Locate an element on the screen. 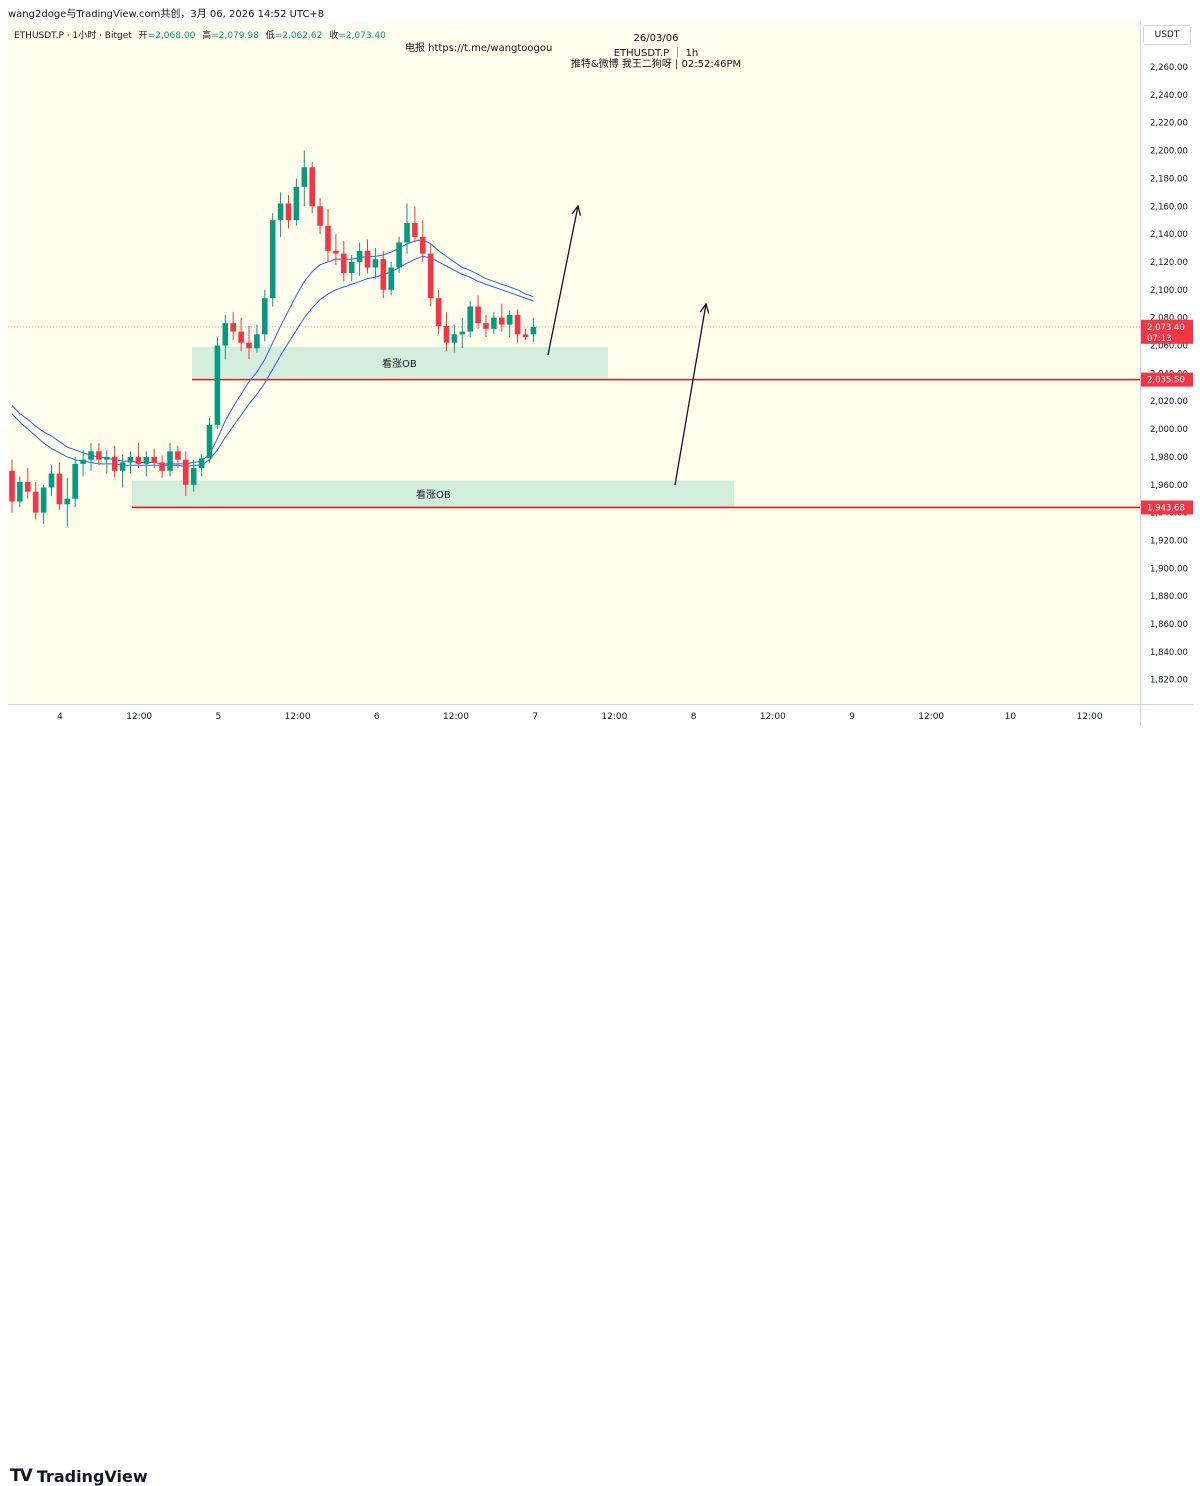 This screenshot has height=1486, width=1200. time-tick-label: 4 is located at coordinates (60, 717).